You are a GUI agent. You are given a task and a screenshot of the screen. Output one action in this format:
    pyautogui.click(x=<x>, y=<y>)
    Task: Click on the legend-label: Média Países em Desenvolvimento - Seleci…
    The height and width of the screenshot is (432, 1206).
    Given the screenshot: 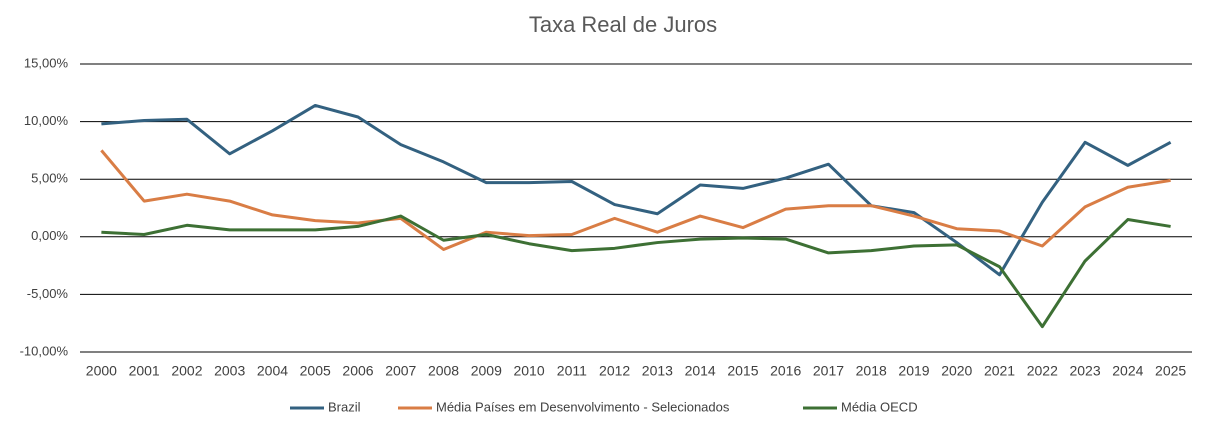 What is the action you would take?
    pyautogui.click(x=583, y=406)
    